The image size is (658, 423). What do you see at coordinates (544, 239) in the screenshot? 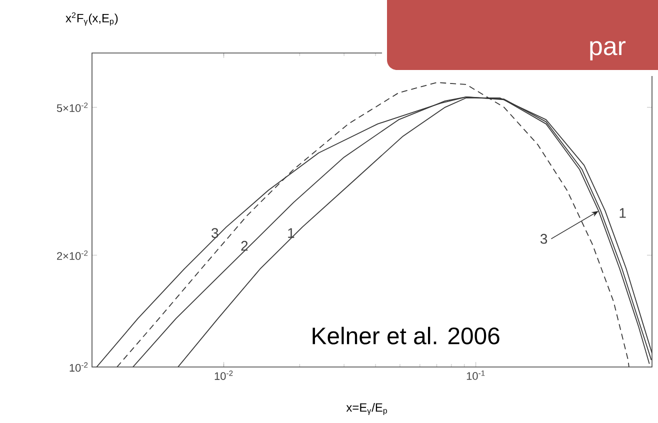
I see `text: 3` at bounding box center [544, 239].